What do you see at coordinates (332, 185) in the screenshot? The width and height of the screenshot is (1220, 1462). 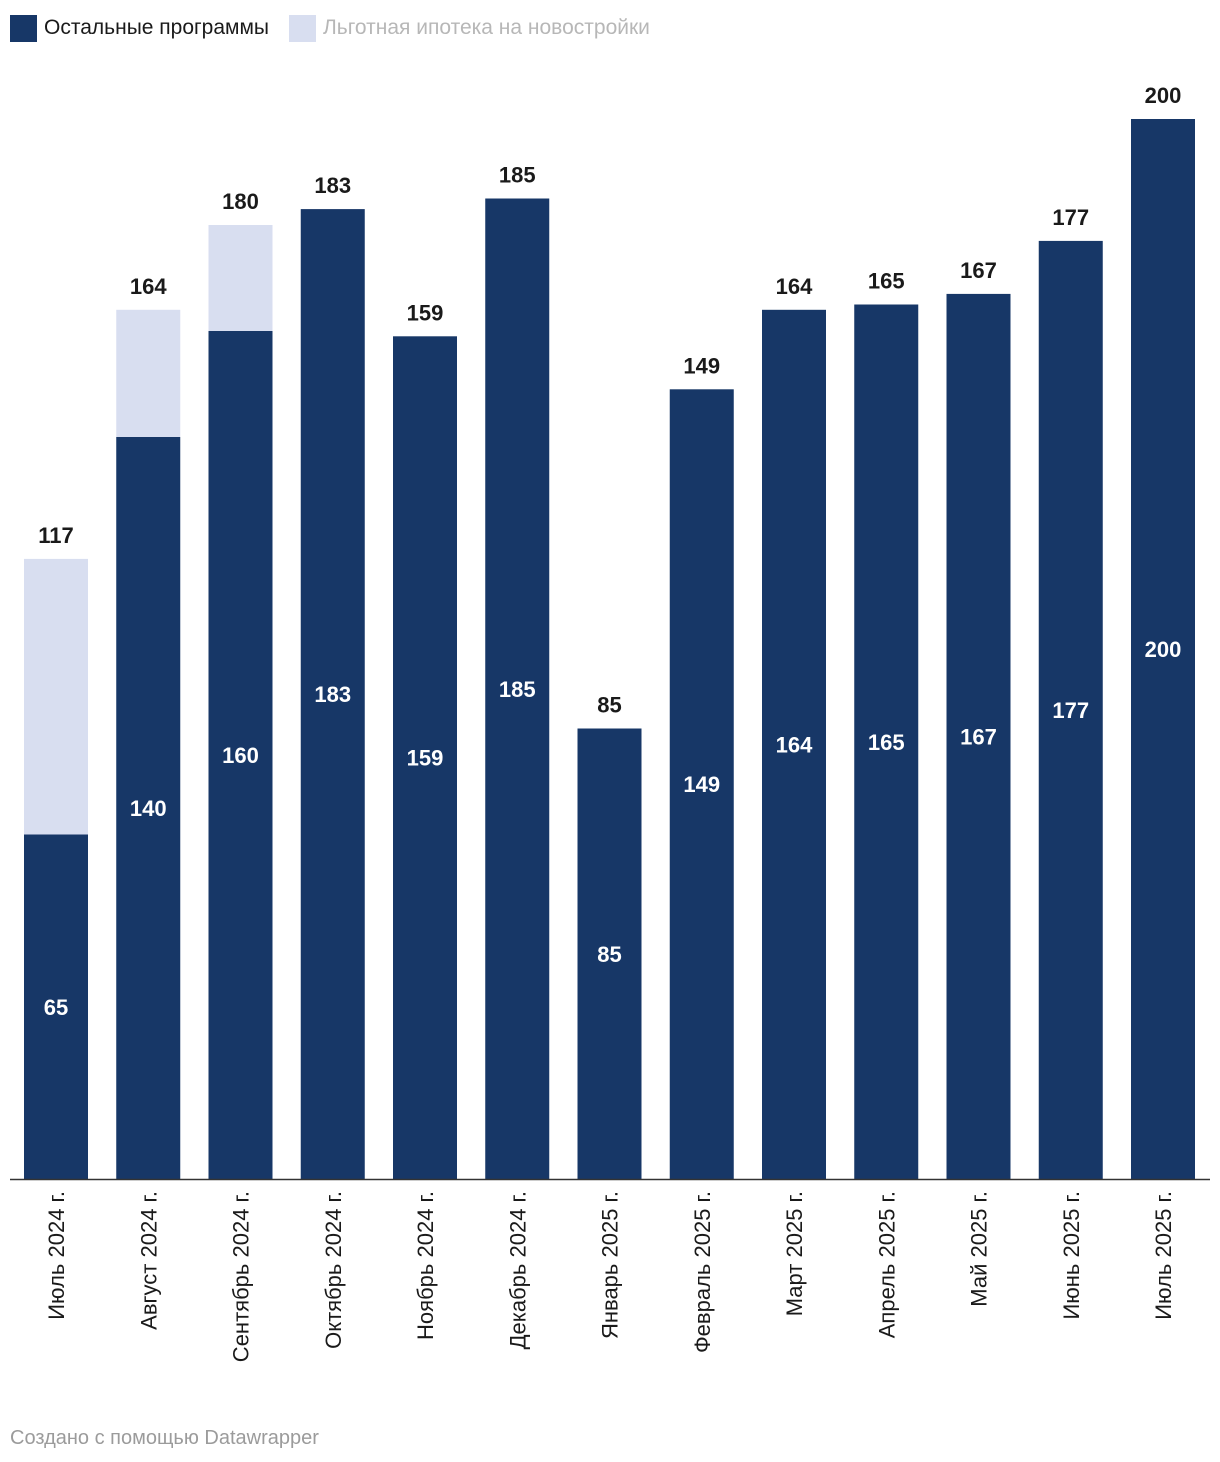 I see `data-label-total: 183` at bounding box center [332, 185].